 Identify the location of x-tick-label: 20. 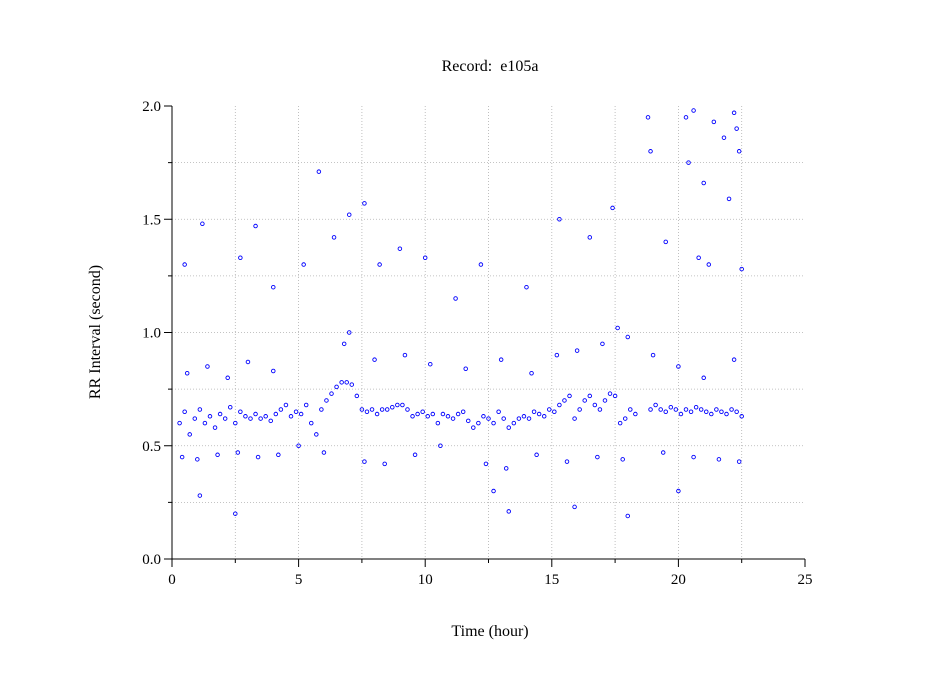
(678, 580).